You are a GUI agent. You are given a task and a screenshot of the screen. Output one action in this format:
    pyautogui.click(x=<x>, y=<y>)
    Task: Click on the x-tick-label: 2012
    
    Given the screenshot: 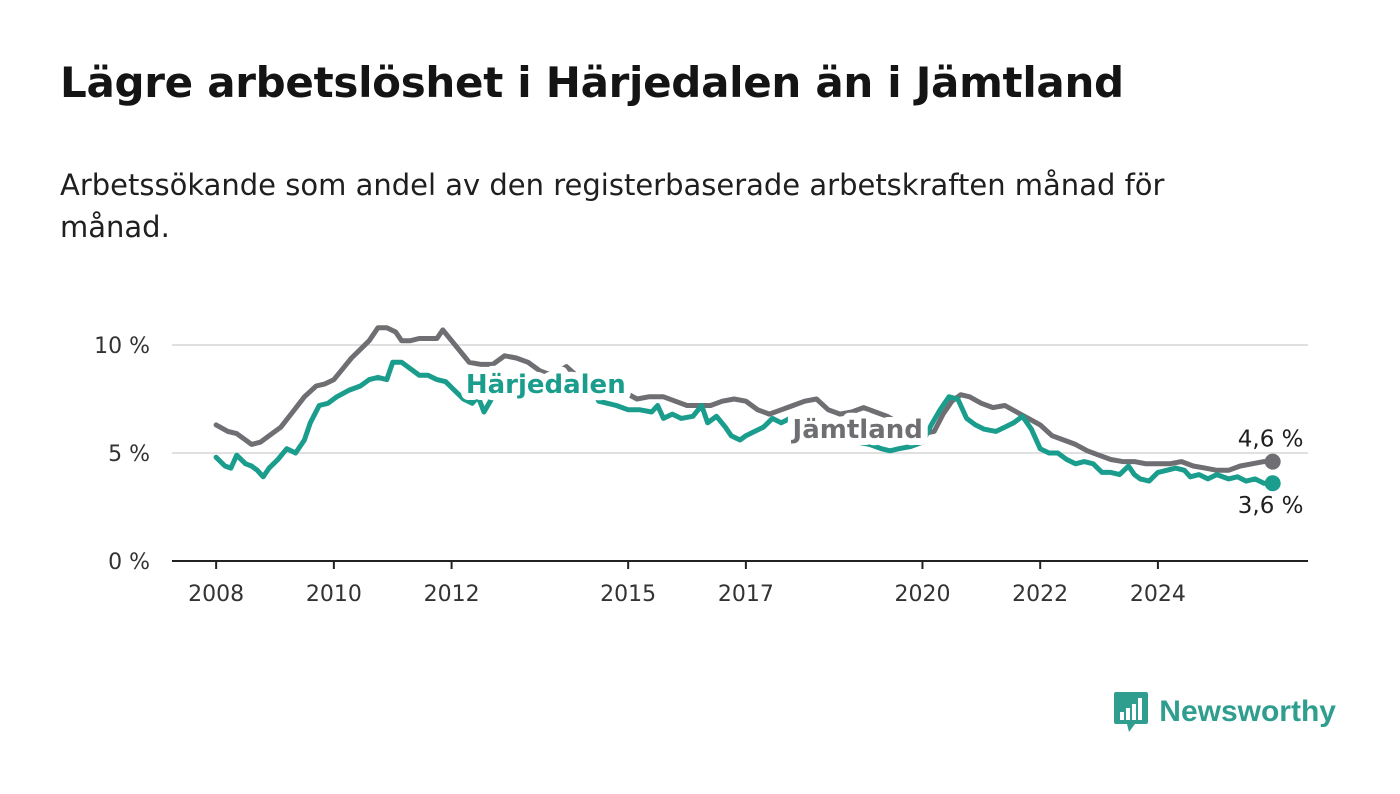 What is the action you would take?
    pyautogui.click(x=452, y=594)
    